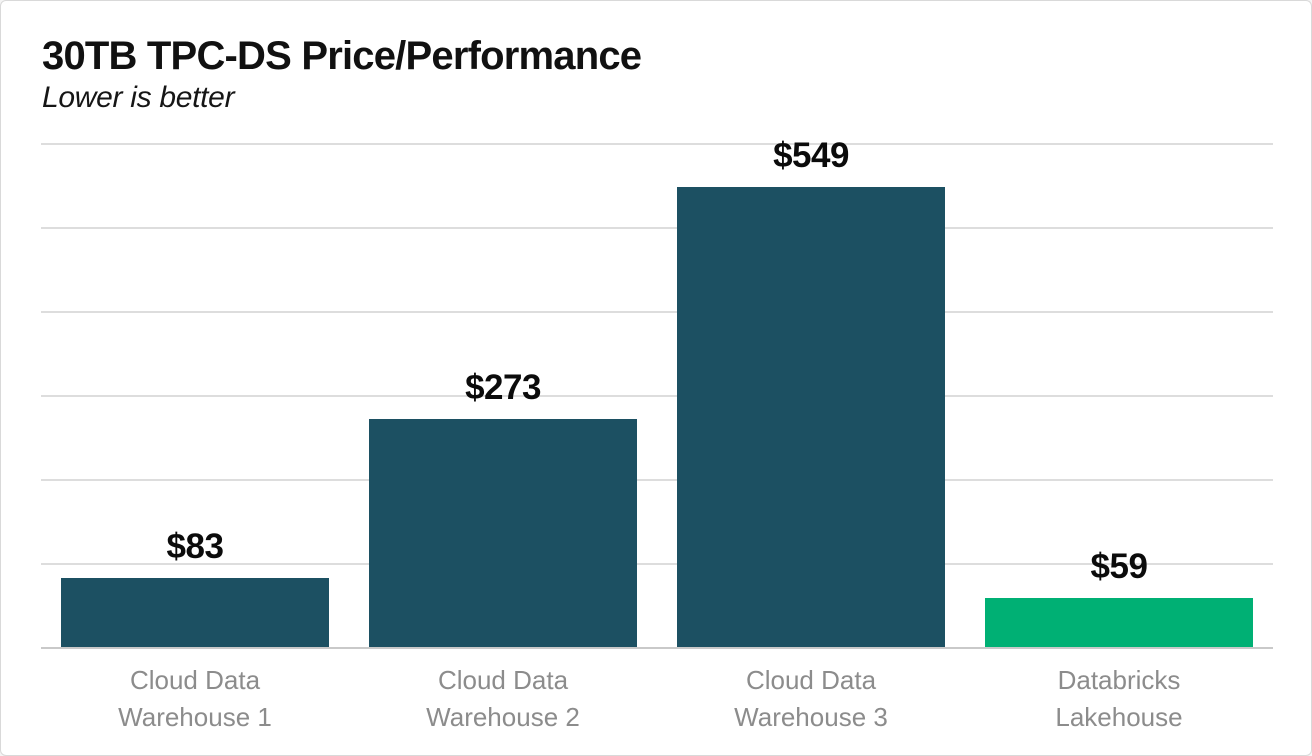  What do you see at coordinates (503, 717) in the screenshot?
I see `category-label-line: Warehouse 2` at bounding box center [503, 717].